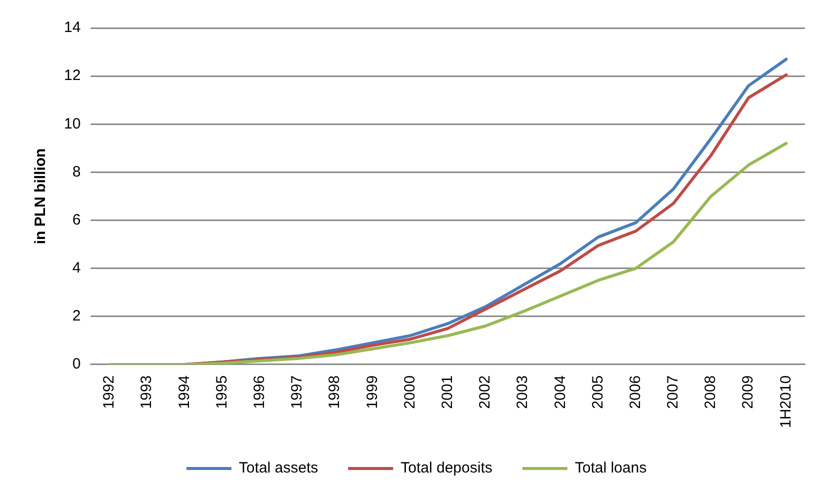  I want to click on legend-label: Total loans, so click(610, 468).